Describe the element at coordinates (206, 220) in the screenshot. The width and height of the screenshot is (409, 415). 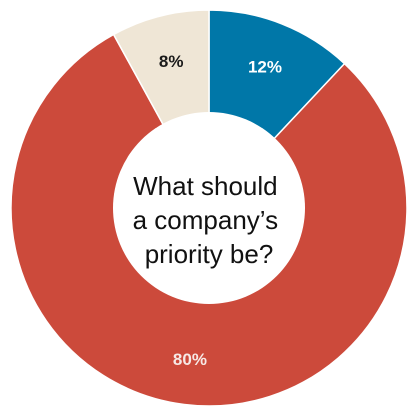
I see `center-title-line-2: a company’s` at that location.